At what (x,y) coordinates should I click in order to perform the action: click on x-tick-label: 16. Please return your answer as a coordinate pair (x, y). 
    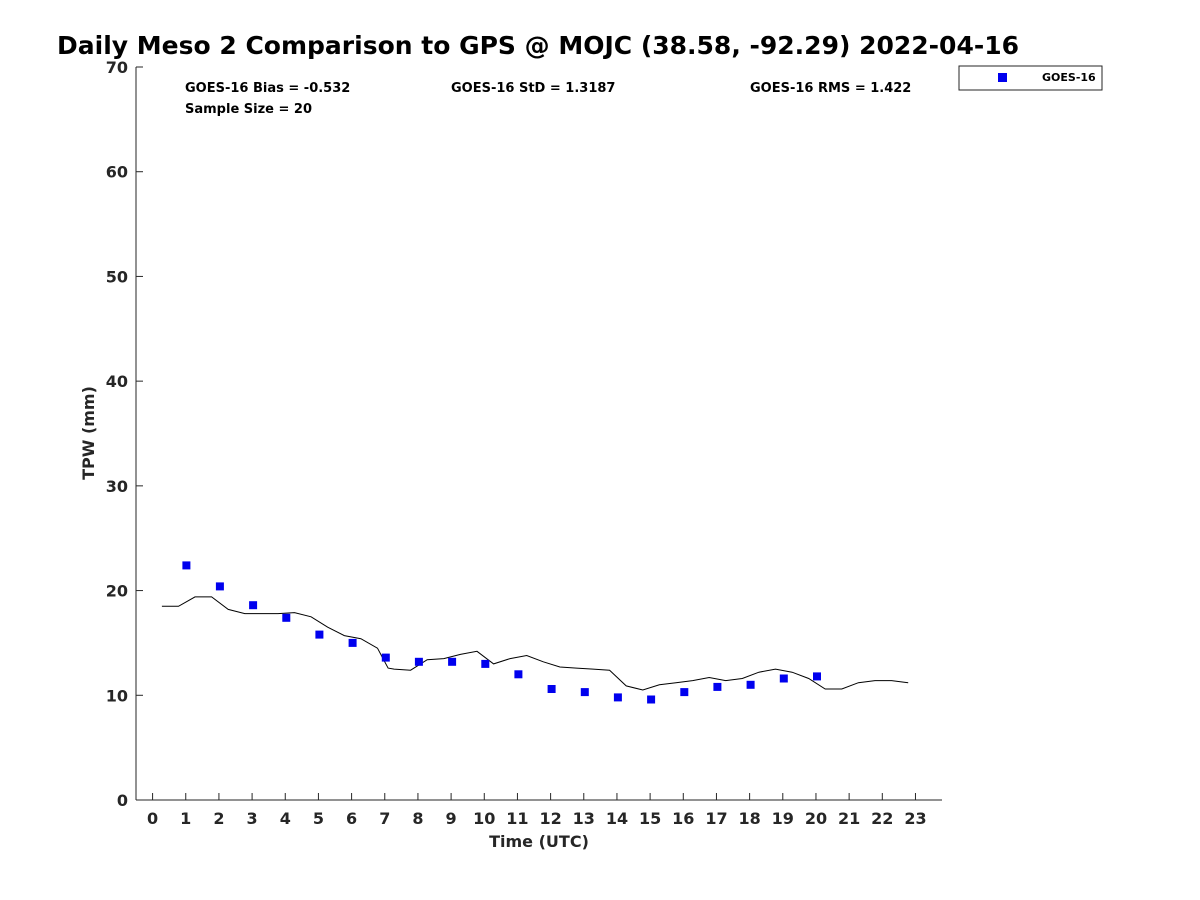
    Looking at the image, I should click on (683, 818).